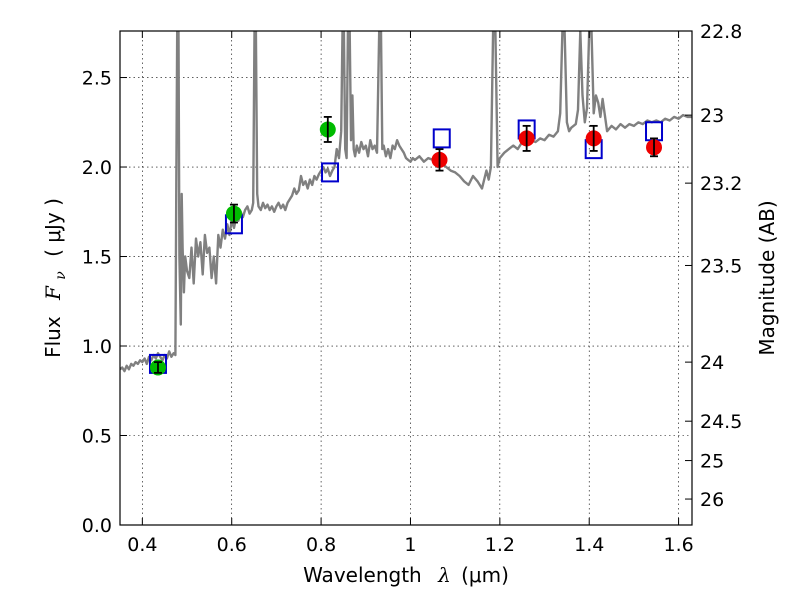 The image size is (800, 600). Describe the element at coordinates (589, 545) in the screenshot. I see `x-tick-label: 1.4` at that location.